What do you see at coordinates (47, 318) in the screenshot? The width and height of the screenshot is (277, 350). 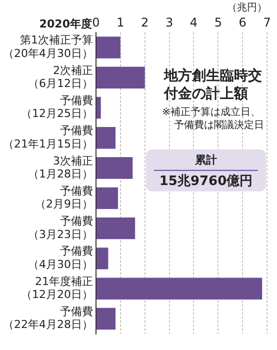 I see `y-tick-label: 予備費（22年4月28日）` at bounding box center [47, 318].